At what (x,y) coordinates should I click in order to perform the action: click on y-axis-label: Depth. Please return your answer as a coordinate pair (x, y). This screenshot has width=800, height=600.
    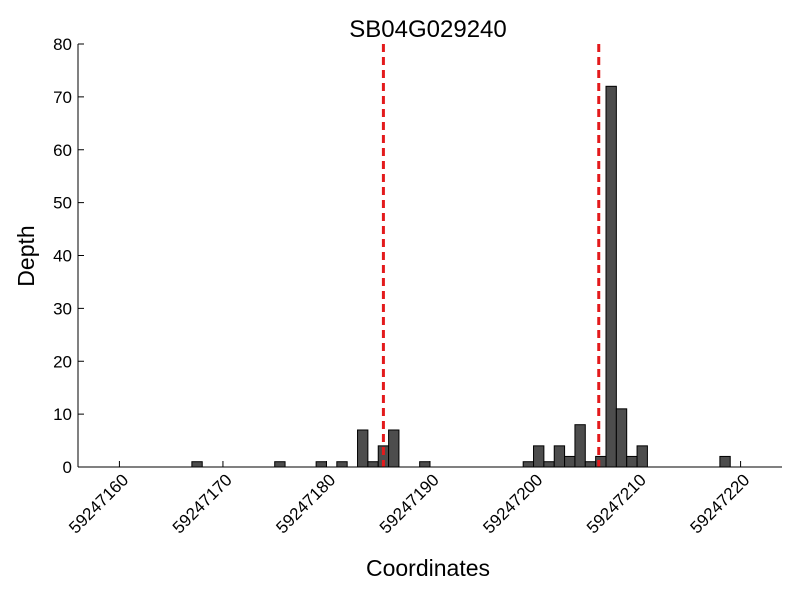
    Looking at the image, I should click on (26, 255).